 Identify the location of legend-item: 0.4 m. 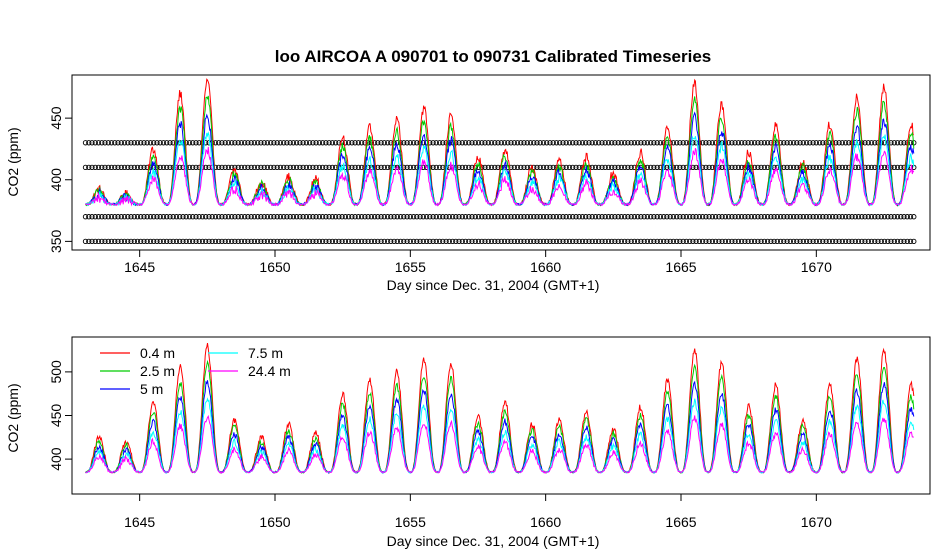
(137, 353).